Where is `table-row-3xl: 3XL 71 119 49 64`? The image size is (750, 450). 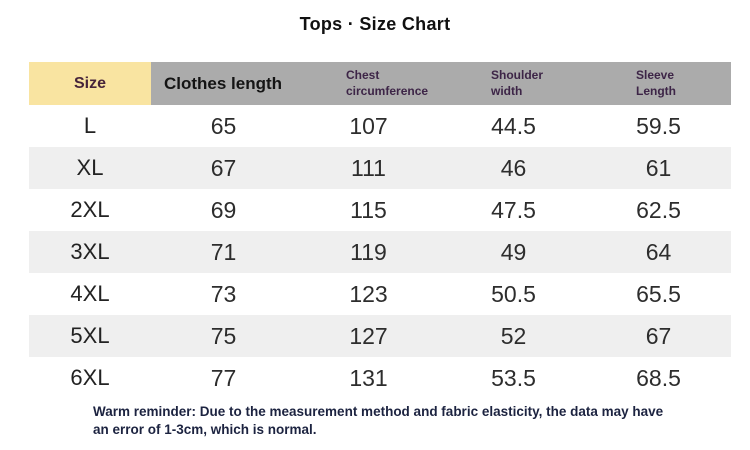
table-row-3xl: 3XL 71 119 49 64 is located at coordinates (380, 252).